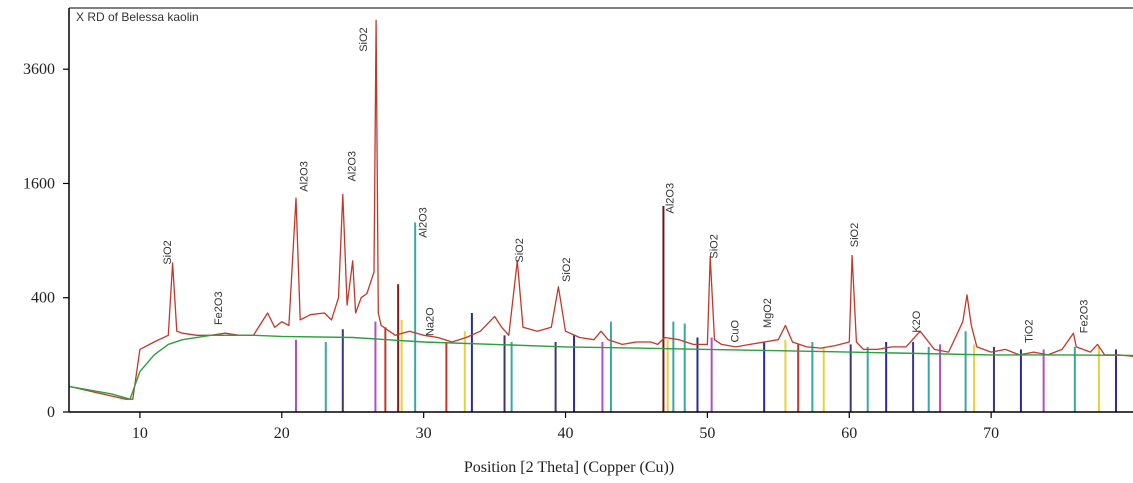 The width and height of the screenshot is (1133, 483). What do you see at coordinates (566, 433) in the screenshot?
I see `x-tick-label: 40` at bounding box center [566, 433].